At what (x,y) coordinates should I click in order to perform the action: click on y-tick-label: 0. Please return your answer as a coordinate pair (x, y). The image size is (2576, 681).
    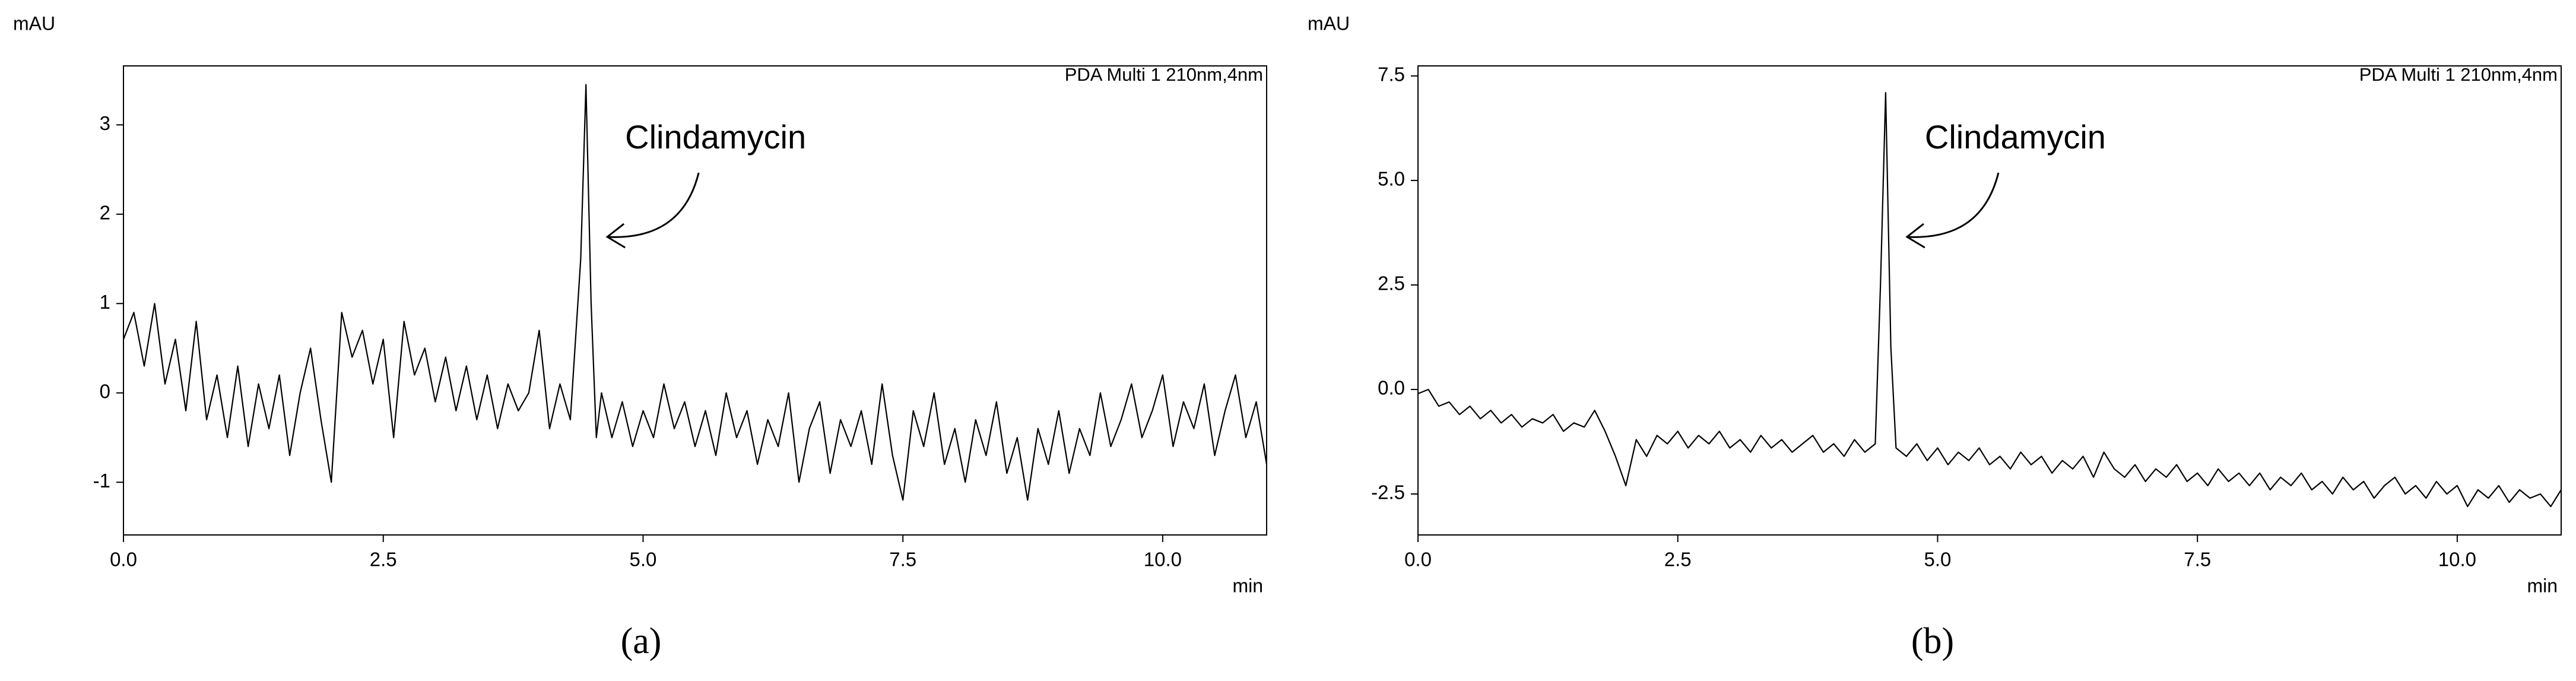
    Looking at the image, I should click on (105, 391).